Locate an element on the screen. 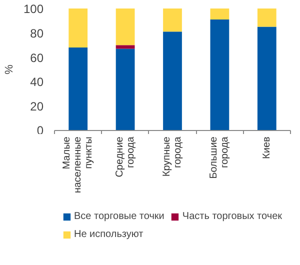  legend-label: Все торговые точки is located at coordinates (119, 216).